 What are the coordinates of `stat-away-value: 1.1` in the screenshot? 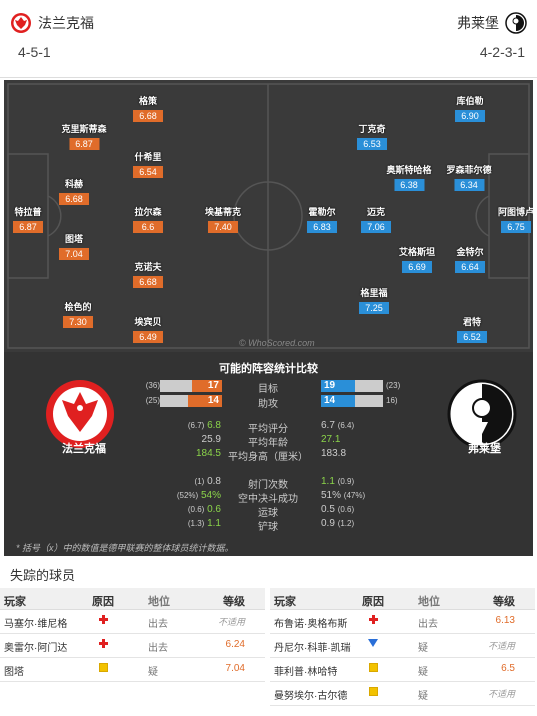 It's located at (328, 481).